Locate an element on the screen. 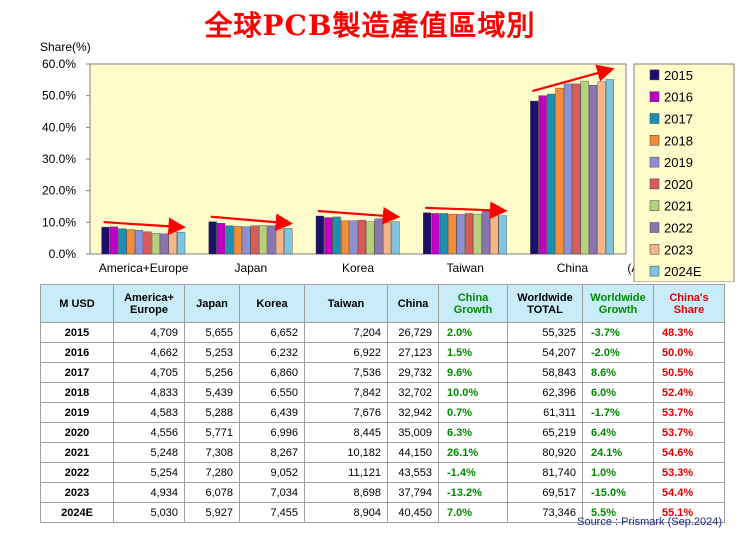  table-cell: 50.5% is located at coordinates (689, 372).